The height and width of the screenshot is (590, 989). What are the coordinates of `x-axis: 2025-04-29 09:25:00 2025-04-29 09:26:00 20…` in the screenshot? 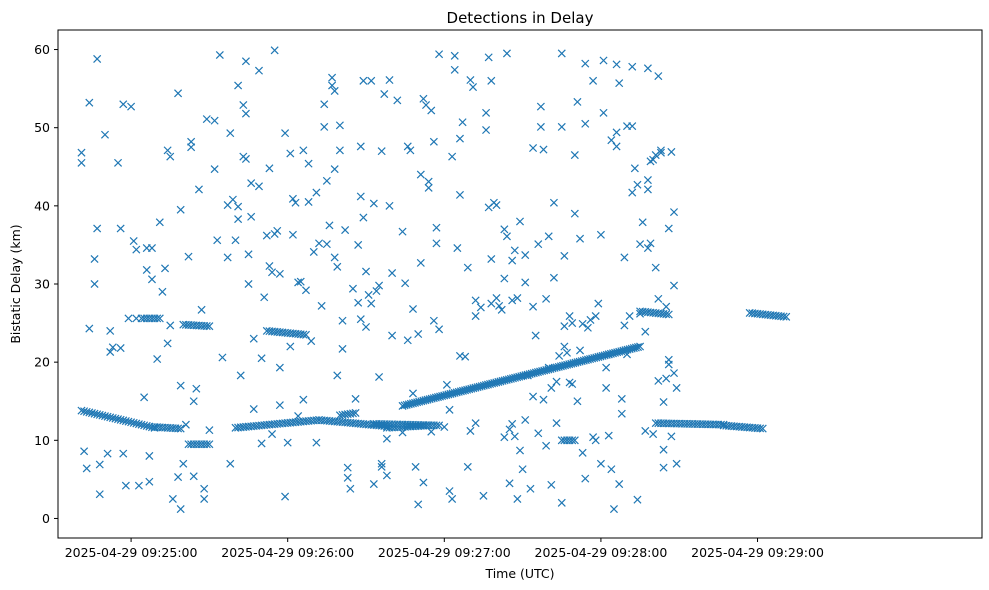 It's located at (444, 549).